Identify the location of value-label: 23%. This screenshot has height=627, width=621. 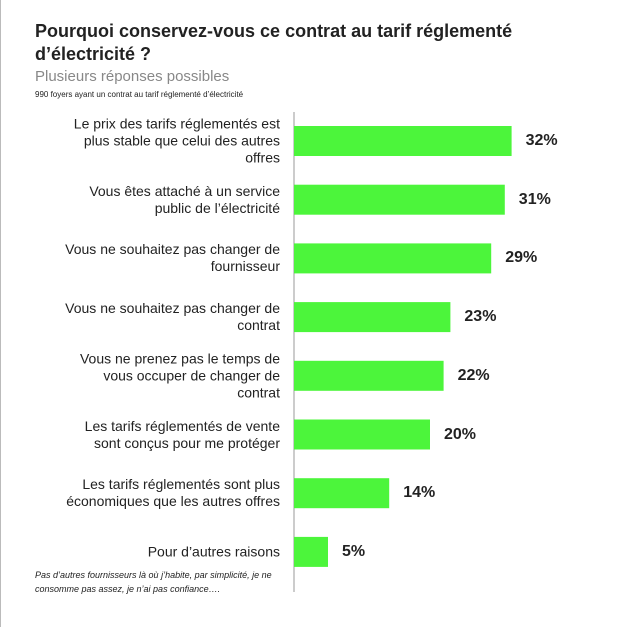
(480, 317).